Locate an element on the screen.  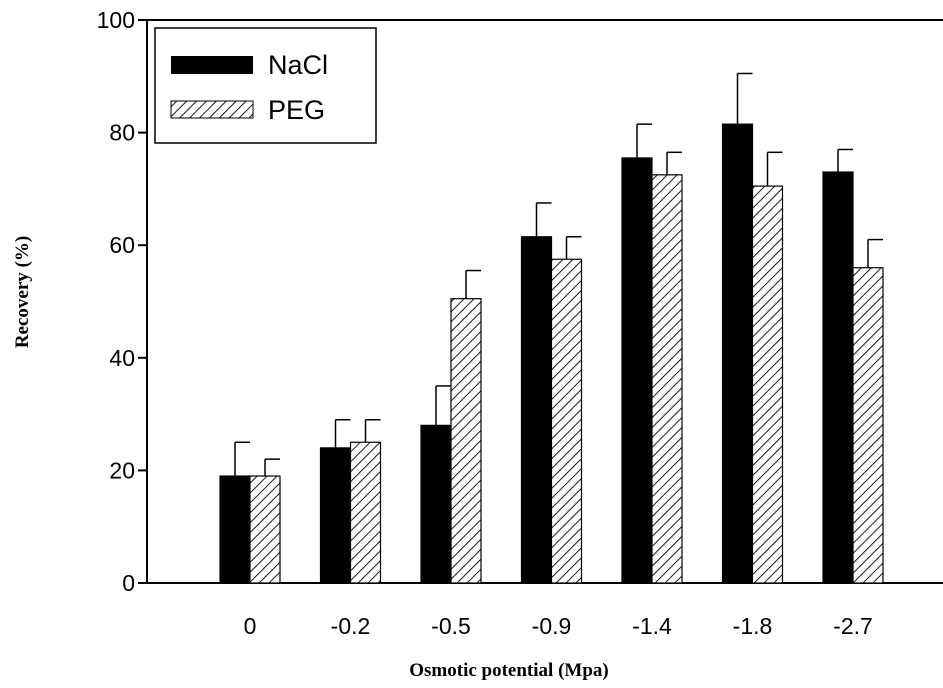
legend-box is located at coordinates (265, 85).